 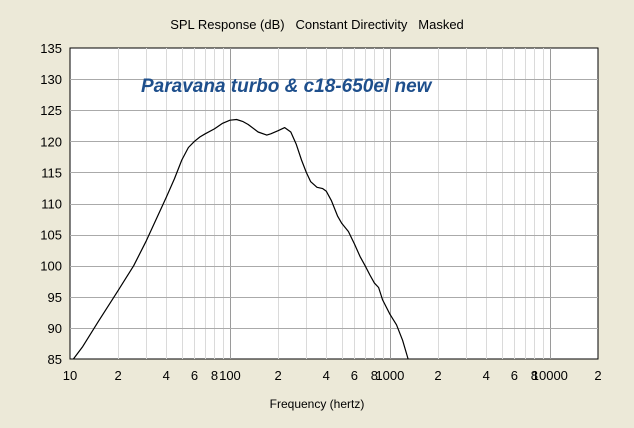 What do you see at coordinates (51, 172) in the screenshot?
I see `y-tick-label: 115` at bounding box center [51, 172].